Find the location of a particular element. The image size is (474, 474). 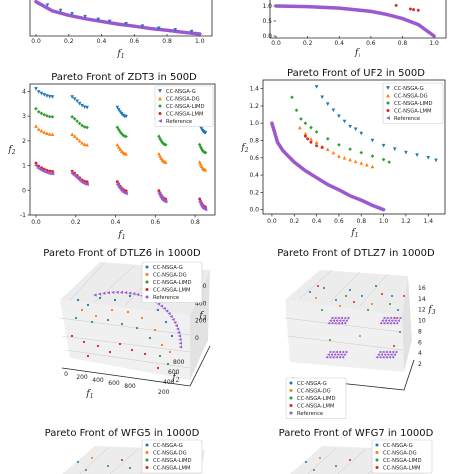

chart-title: Pareto Front of UF2 in 500D is located at coordinates (356, 73).